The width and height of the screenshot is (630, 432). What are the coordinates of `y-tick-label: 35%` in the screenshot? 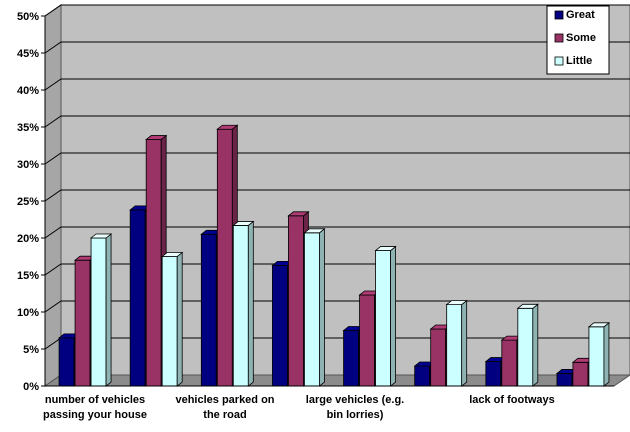 It's located at (28, 128).